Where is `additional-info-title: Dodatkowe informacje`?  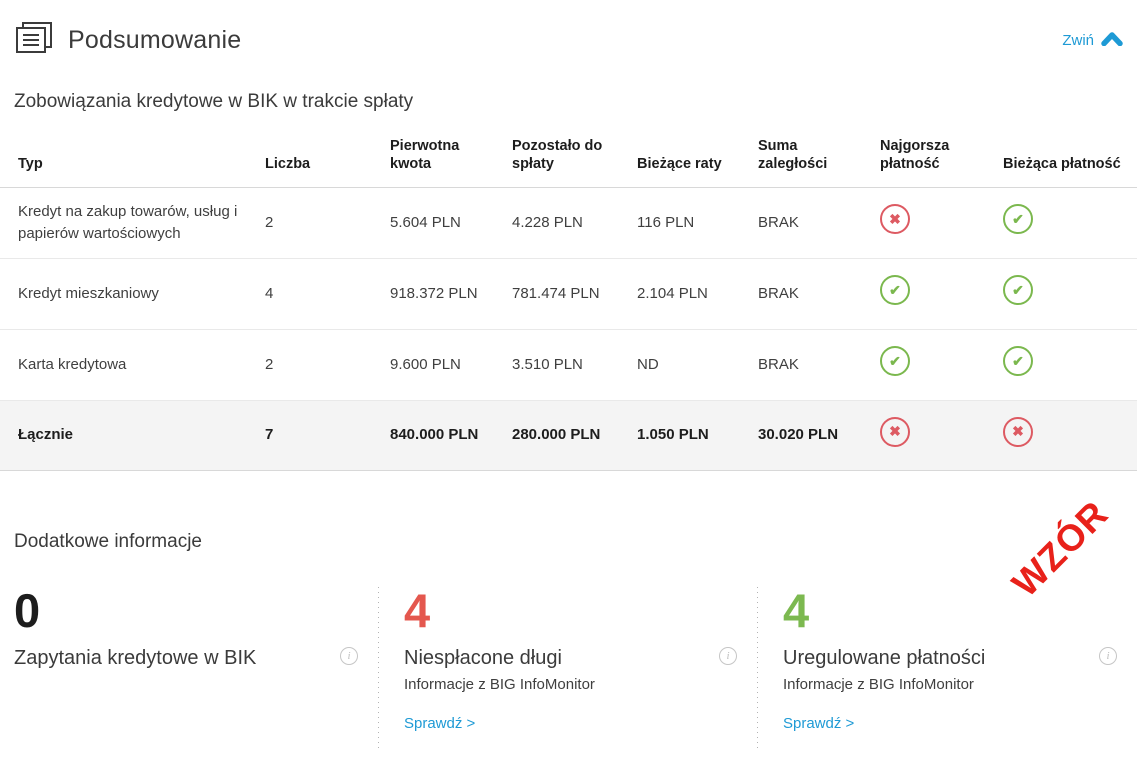
additional-info-title: Dodatkowe informacje is located at coordinates (108, 541).